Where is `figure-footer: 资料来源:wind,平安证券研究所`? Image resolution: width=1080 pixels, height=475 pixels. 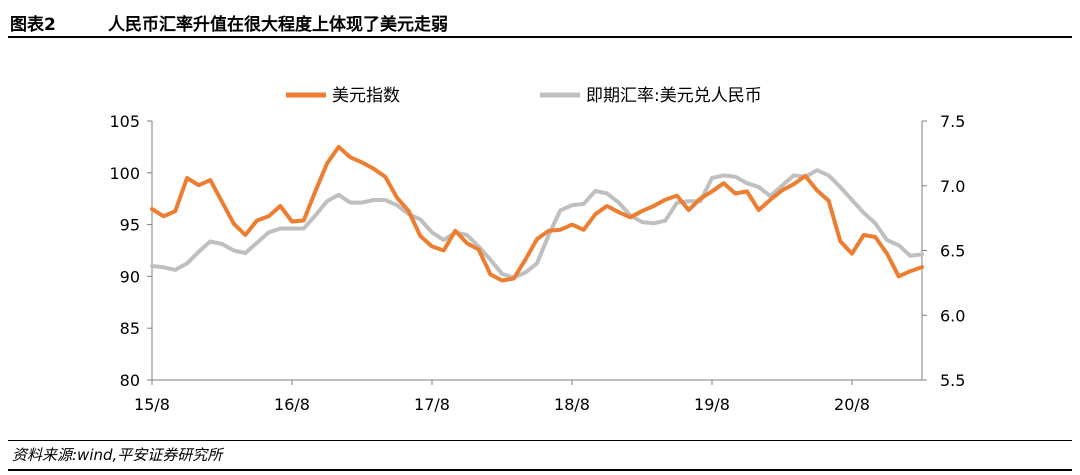 figure-footer: 资料来源:wind,平安证券研究所 is located at coordinates (540, 455).